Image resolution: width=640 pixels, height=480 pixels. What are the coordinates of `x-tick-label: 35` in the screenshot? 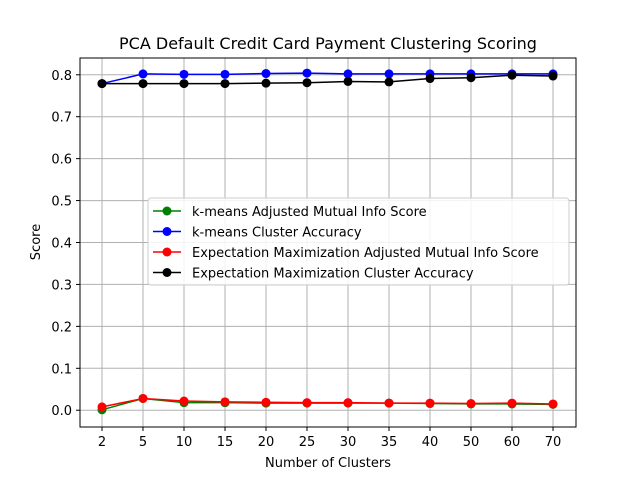 It's located at (389, 442).